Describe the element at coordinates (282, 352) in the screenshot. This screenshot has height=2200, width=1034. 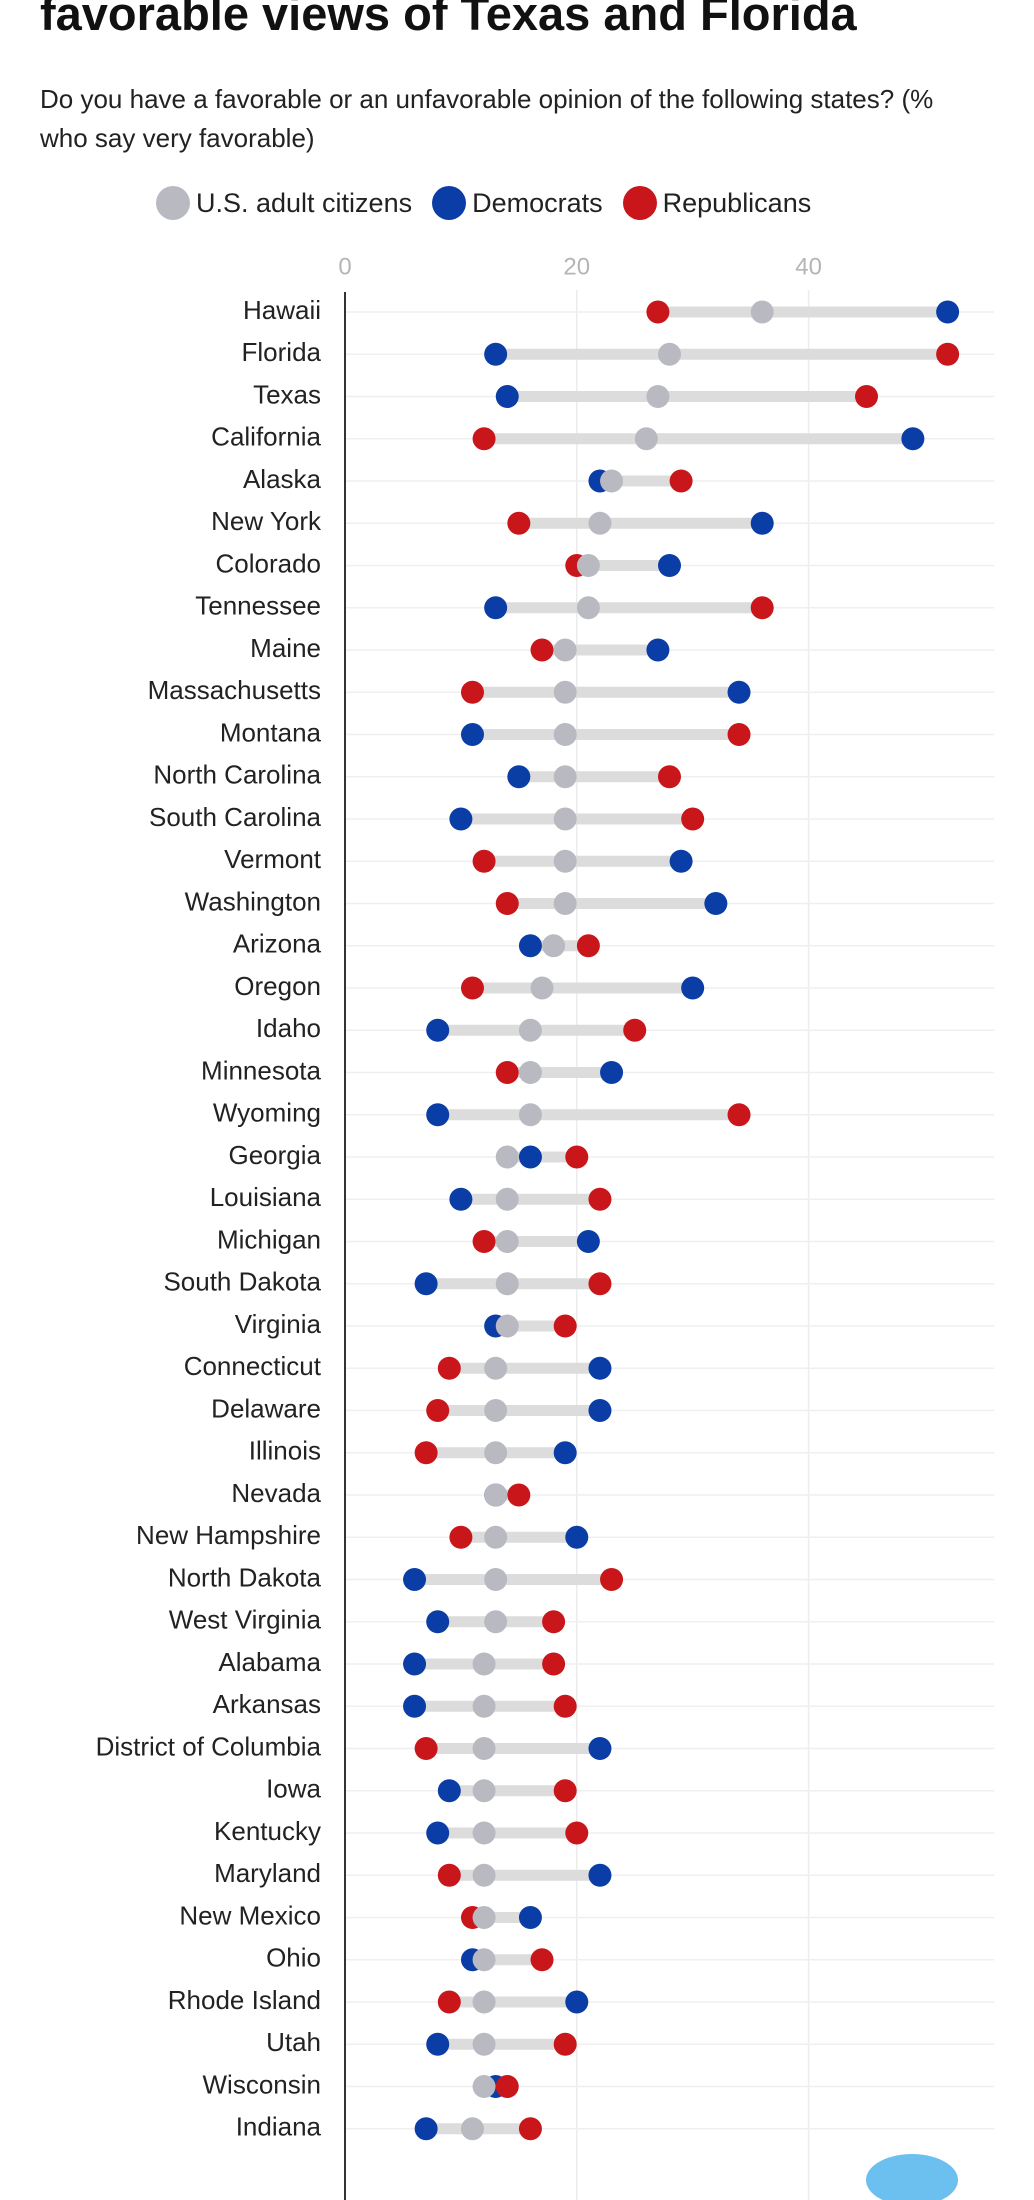
I see `row-label: Florida` at that location.